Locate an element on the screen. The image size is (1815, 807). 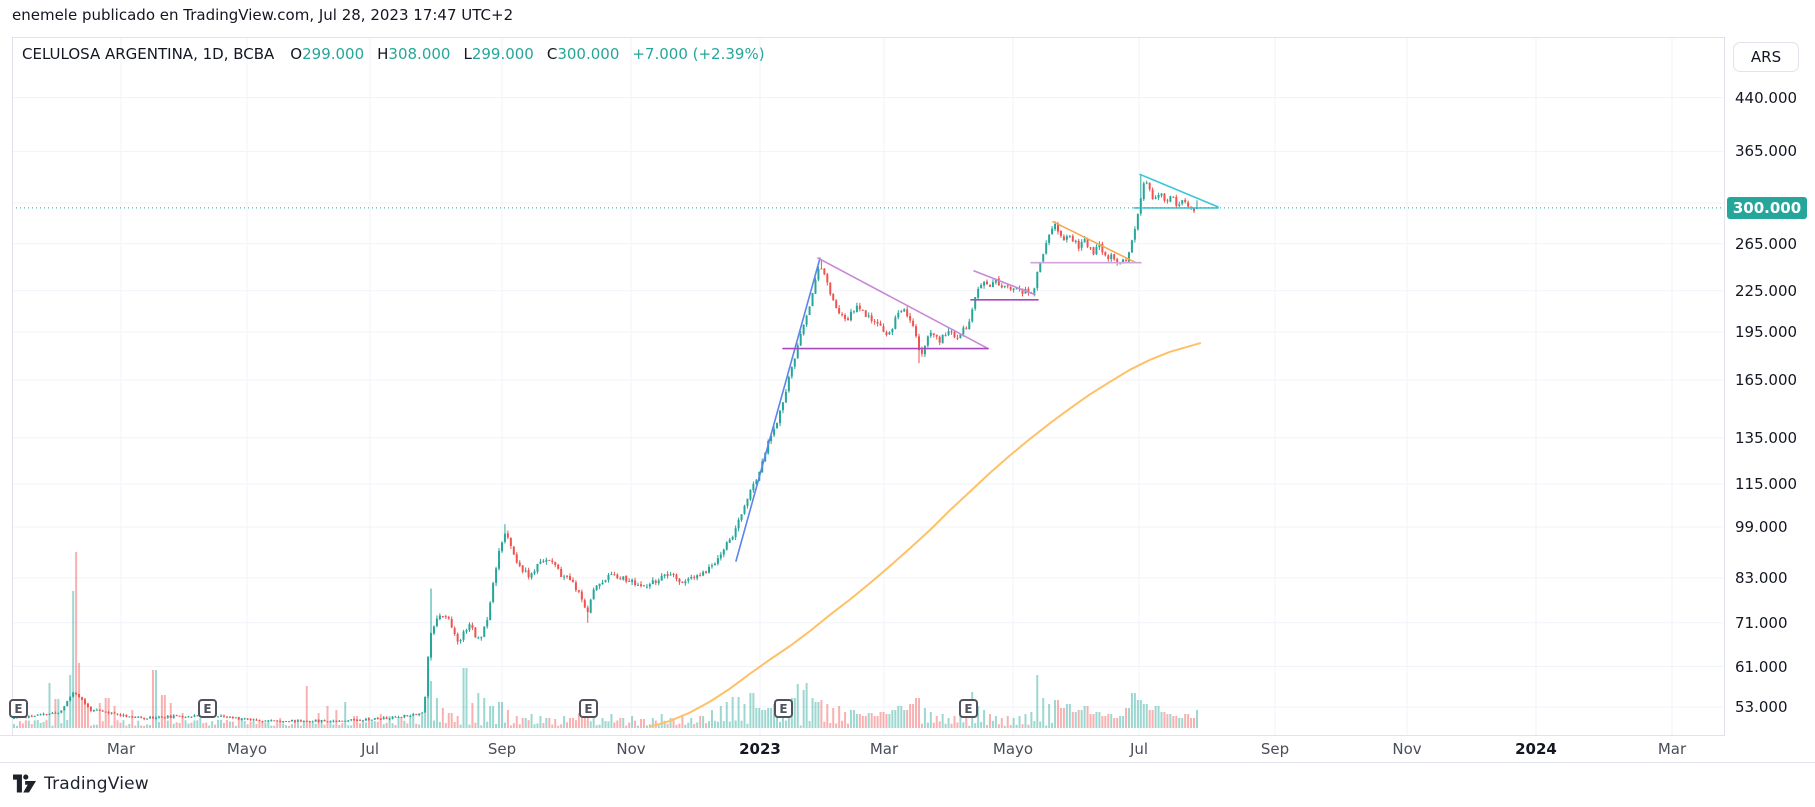
tradingview-logo: TradingView is located at coordinates (81, 783).